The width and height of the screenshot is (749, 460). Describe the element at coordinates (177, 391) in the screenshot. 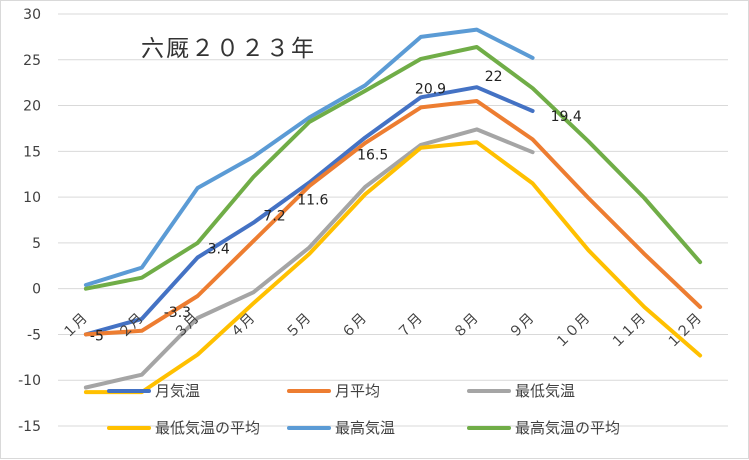

I see `legend-label: 月気温` at that location.